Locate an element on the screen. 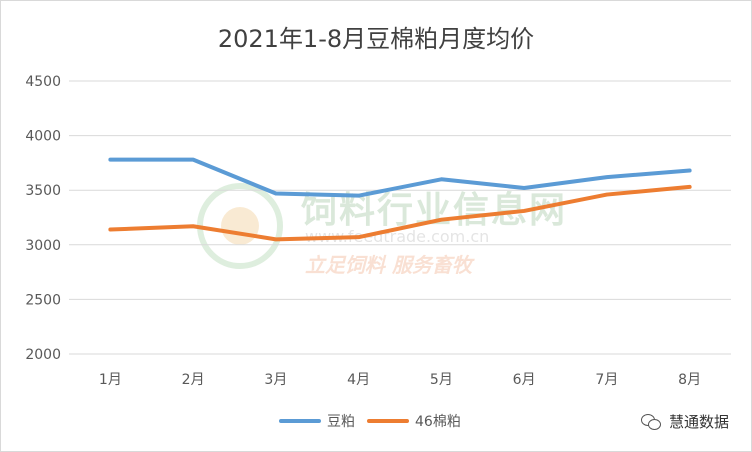 This screenshot has width=752, height=452. x-tick-label: 6月 is located at coordinates (524, 380).